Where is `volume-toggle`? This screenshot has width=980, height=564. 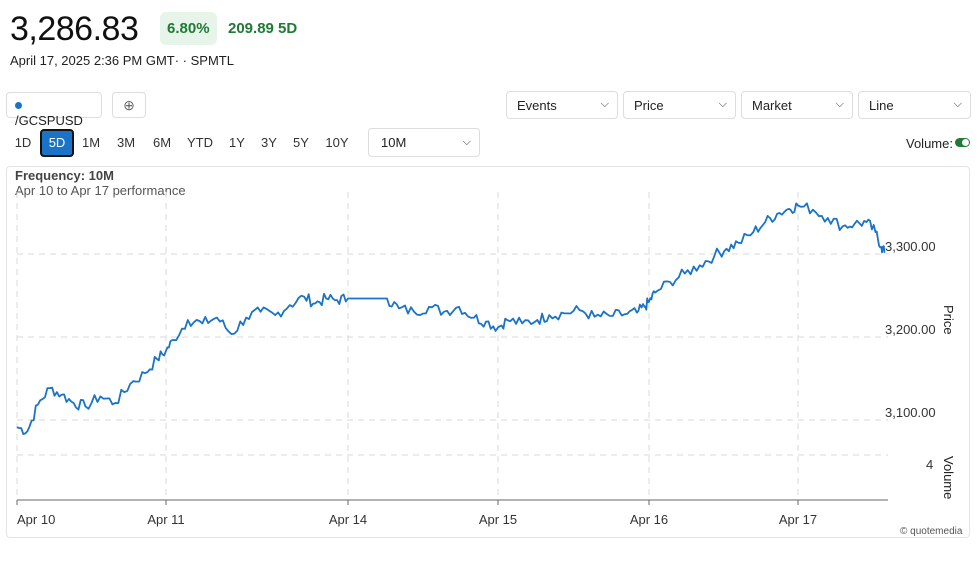 volume-toggle is located at coordinates (962, 142).